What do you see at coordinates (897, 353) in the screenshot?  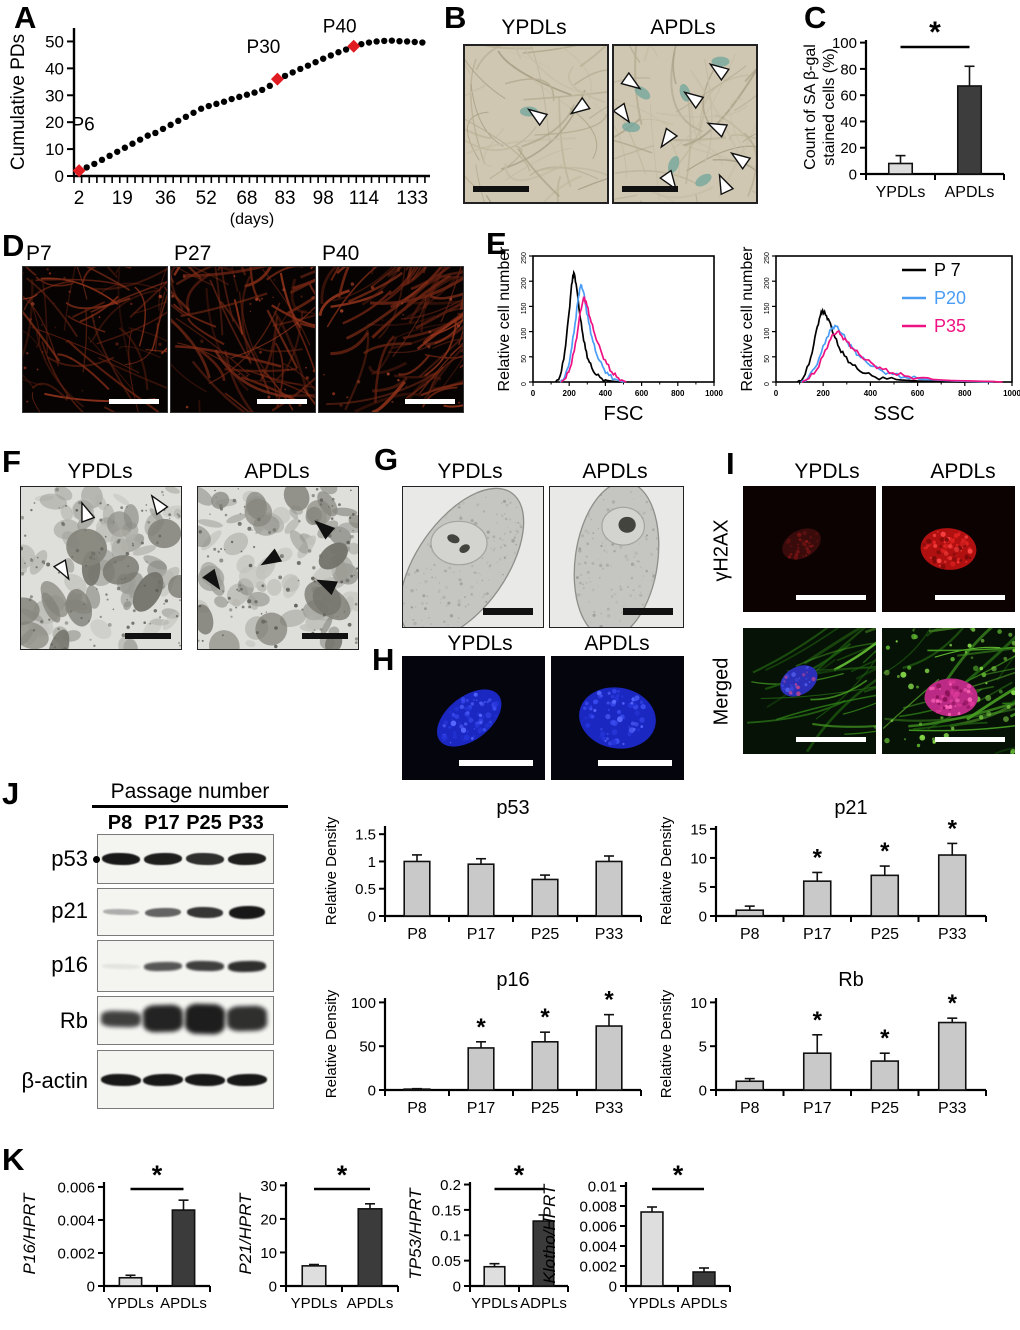 I see `series-P20` at bounding box center [897, 353].